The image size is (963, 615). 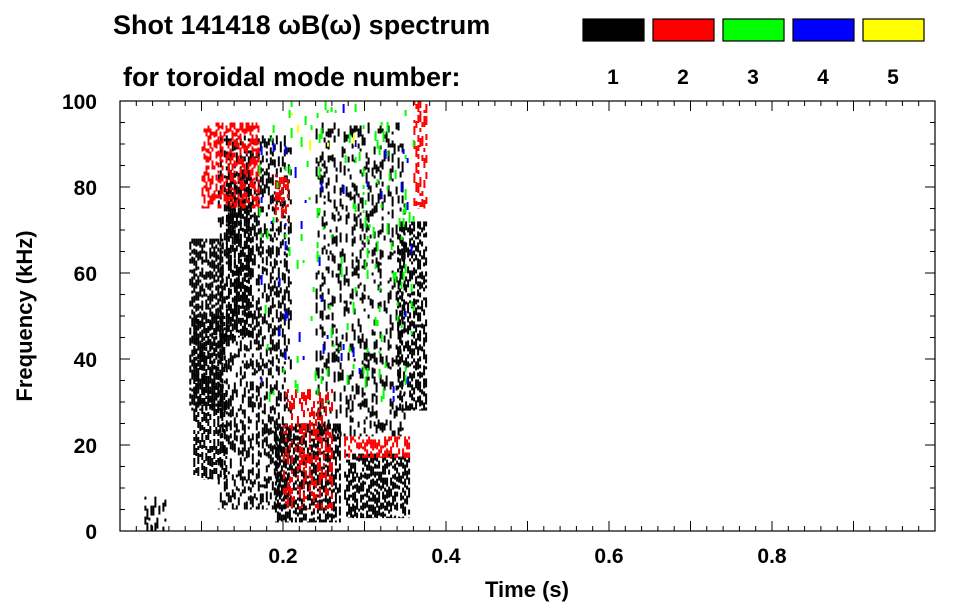 What do you see at coordinates (527, 589) in the screenshot?
I see `x-axis-label: Time (s)` at bounding box center [527, 589].